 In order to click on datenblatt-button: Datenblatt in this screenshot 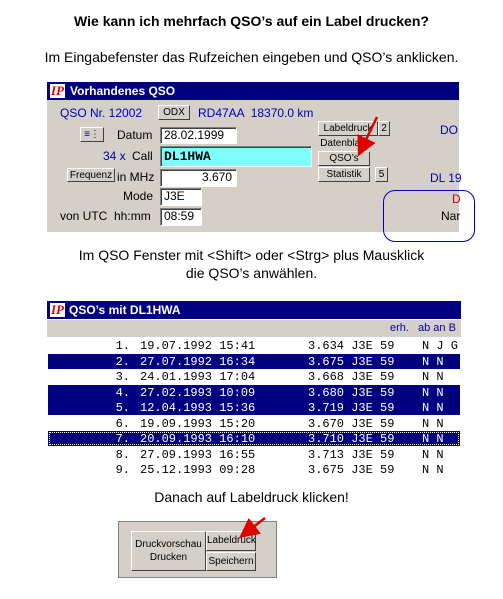, I will do `click(343, 144)`.